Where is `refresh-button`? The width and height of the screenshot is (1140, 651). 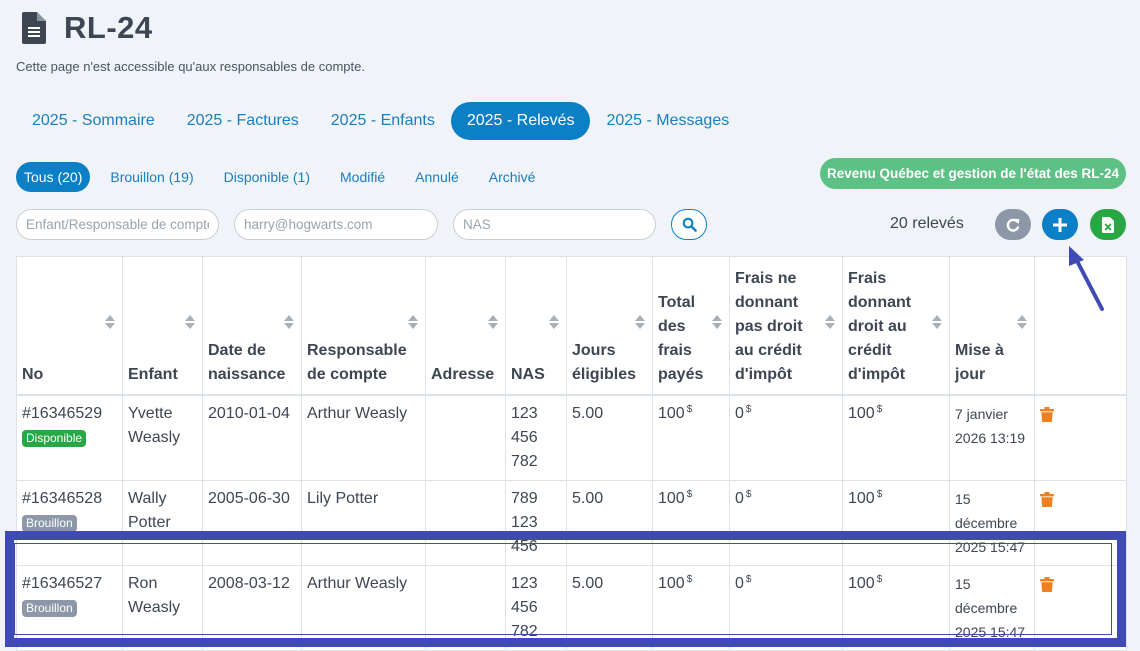
refresh-button is located at coordinates (1013, 224).